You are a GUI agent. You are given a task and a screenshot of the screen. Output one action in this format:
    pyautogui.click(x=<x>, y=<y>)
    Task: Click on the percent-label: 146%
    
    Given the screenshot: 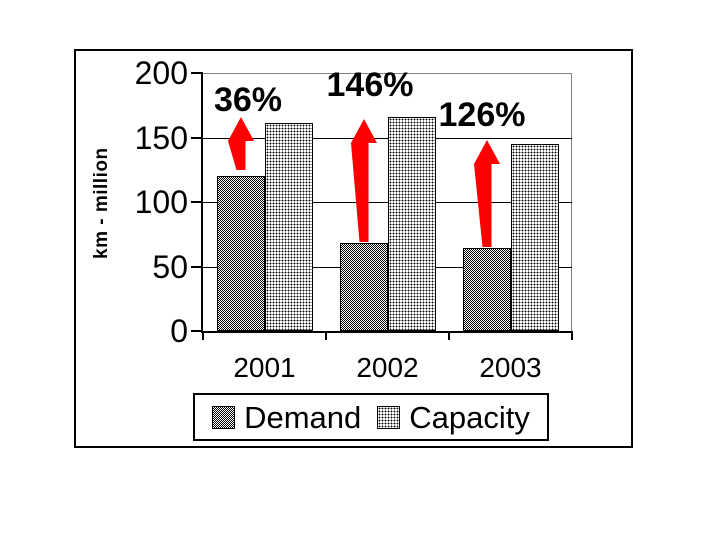 What is the action you would take?
    pyautogui.click(x=370, y=85)
    